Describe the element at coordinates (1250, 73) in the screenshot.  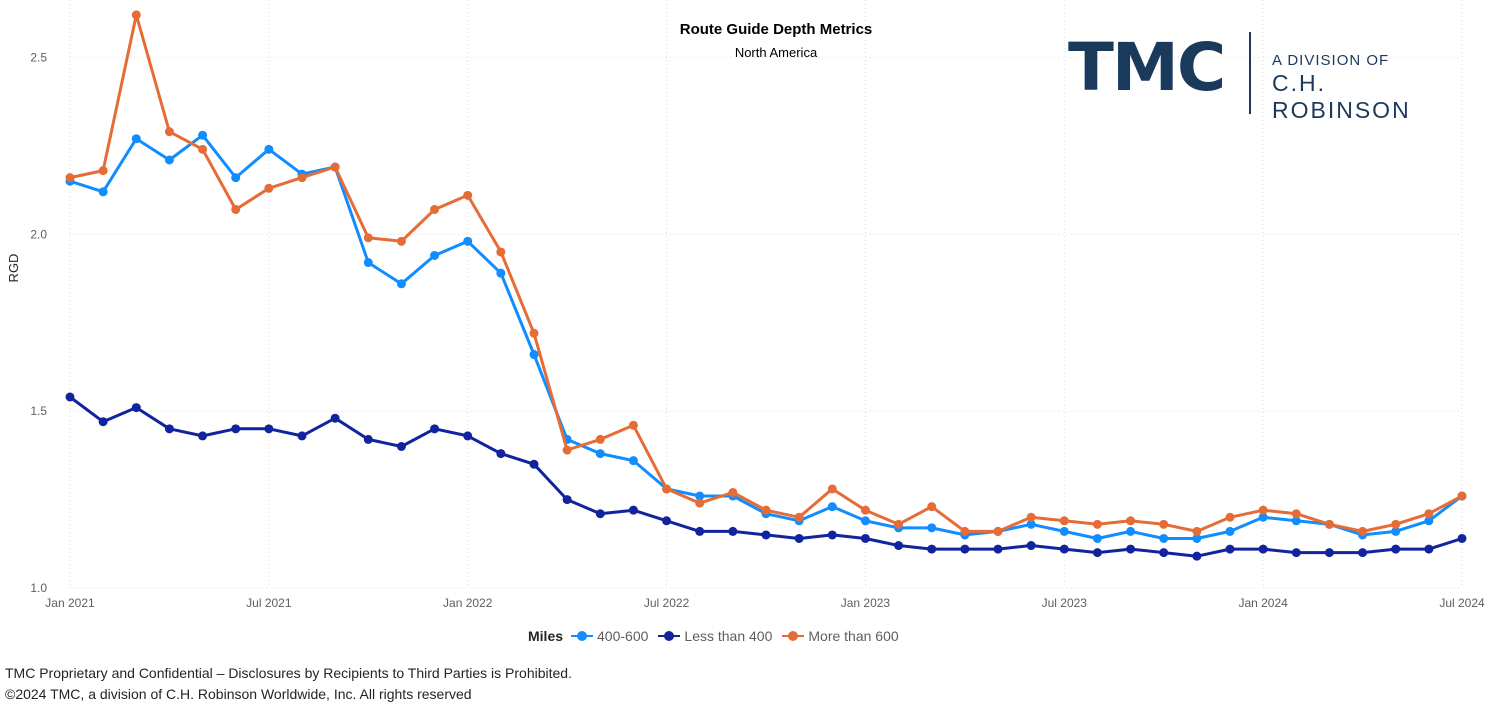
I see `logo-divider` at that location.